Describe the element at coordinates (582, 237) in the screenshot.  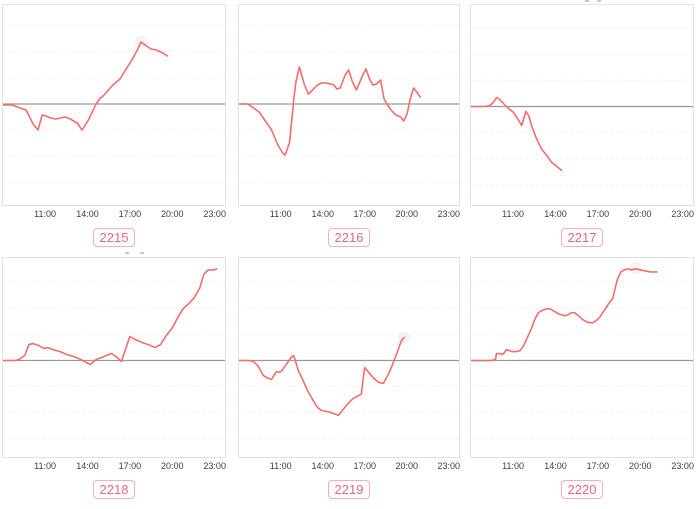
I see `chart-id-tag: 2217` at that location.